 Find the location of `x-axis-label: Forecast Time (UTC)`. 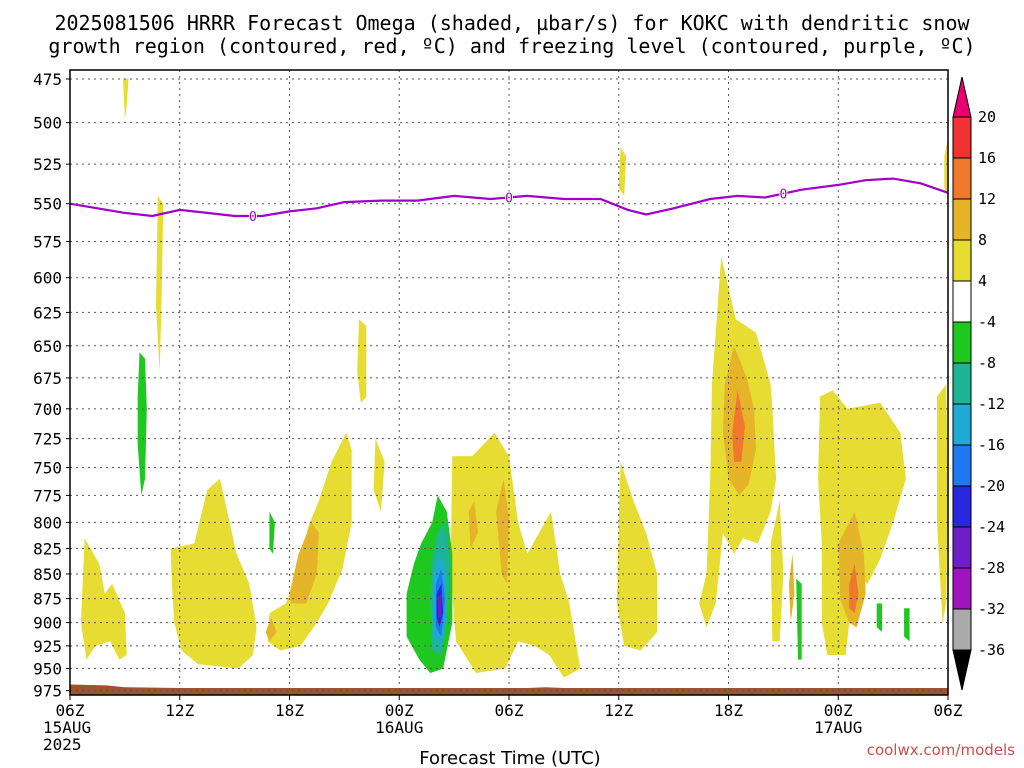

x-axis-label: Forecast Time (UTC) is located at coordinates (509, 758).